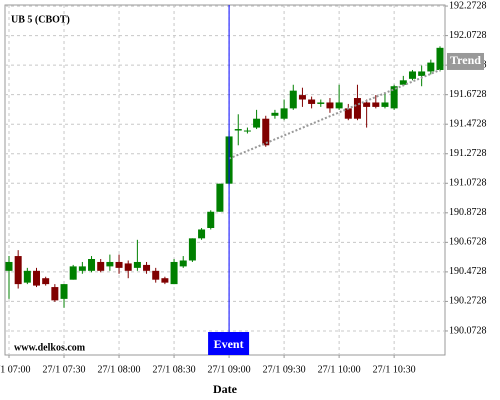 The image size is (500, 400). Describe the element at coordinates (468, 271) in the screenshot. I see `y-tick-label: 190.4728` at that location.